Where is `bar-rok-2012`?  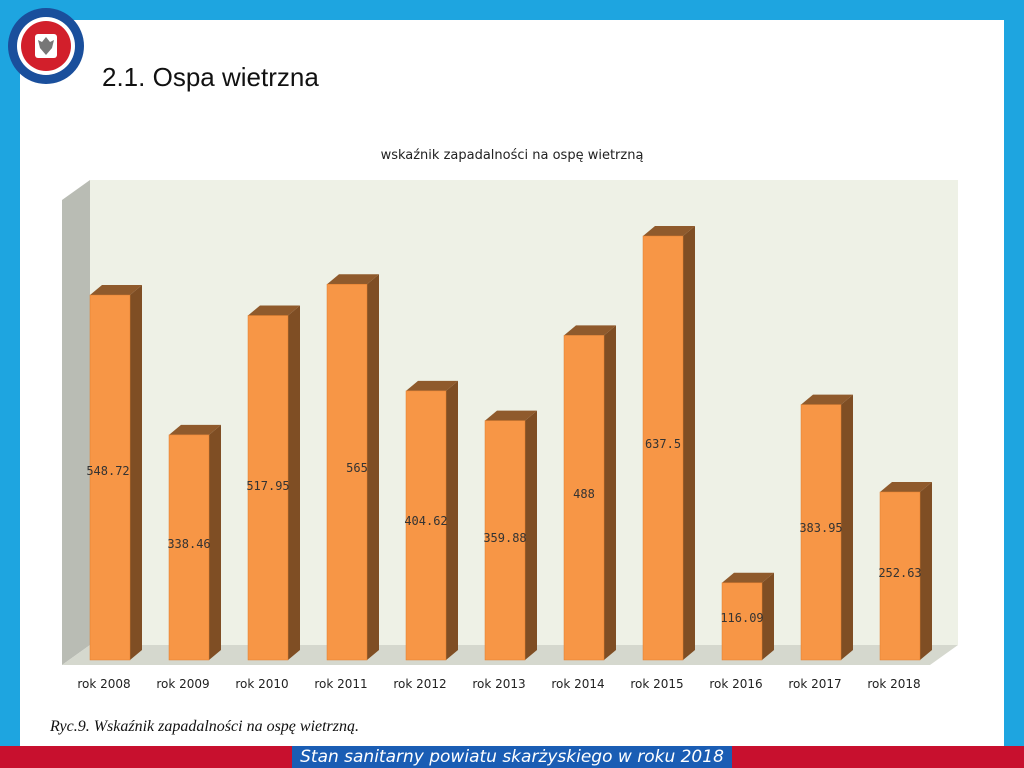 bar-rok-2012 is located at coordinates (431, 520).